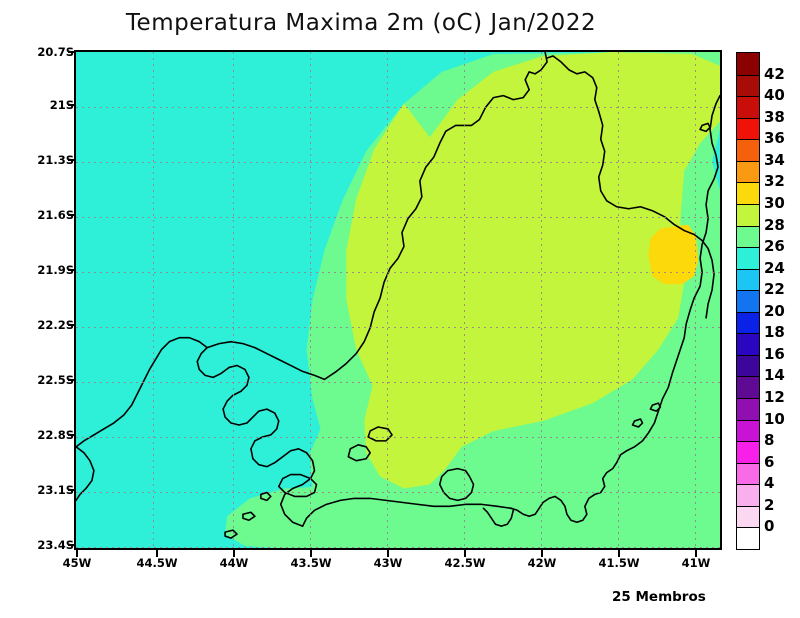 The image size is (800, 618). Describe the element at coordinates (388, 563) in the screenshot. I see `x-axis-tick-label: 43W` at that location.